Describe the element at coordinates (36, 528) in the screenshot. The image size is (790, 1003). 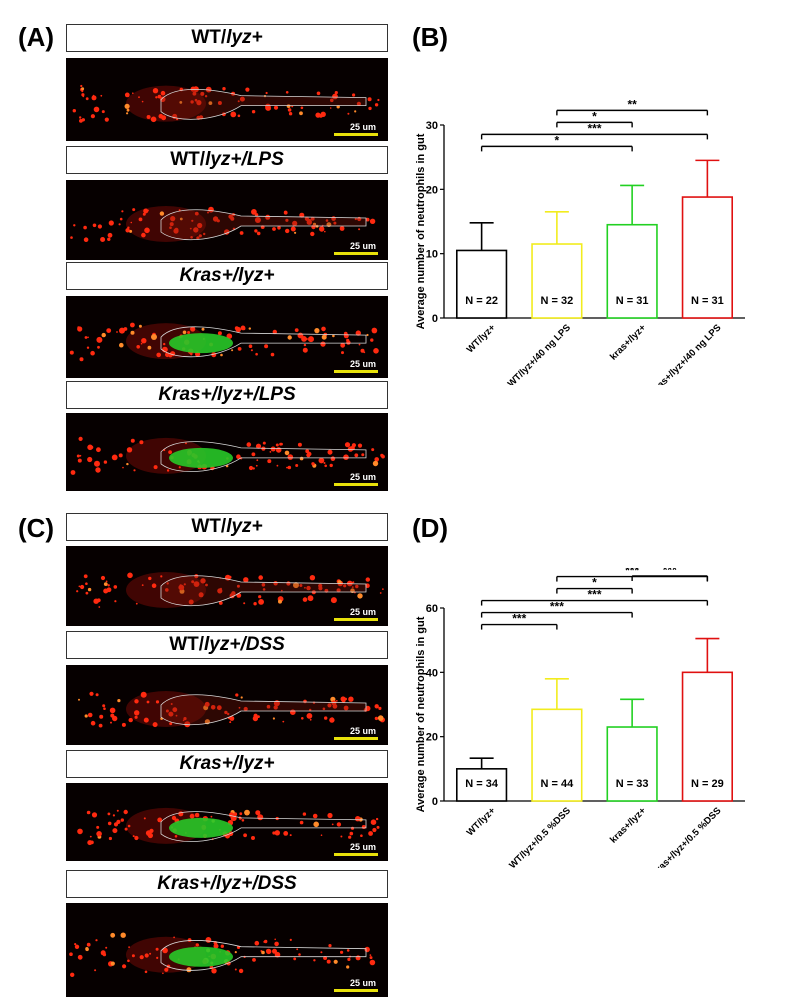
I see `panel-letter-c: (C)` at that location.